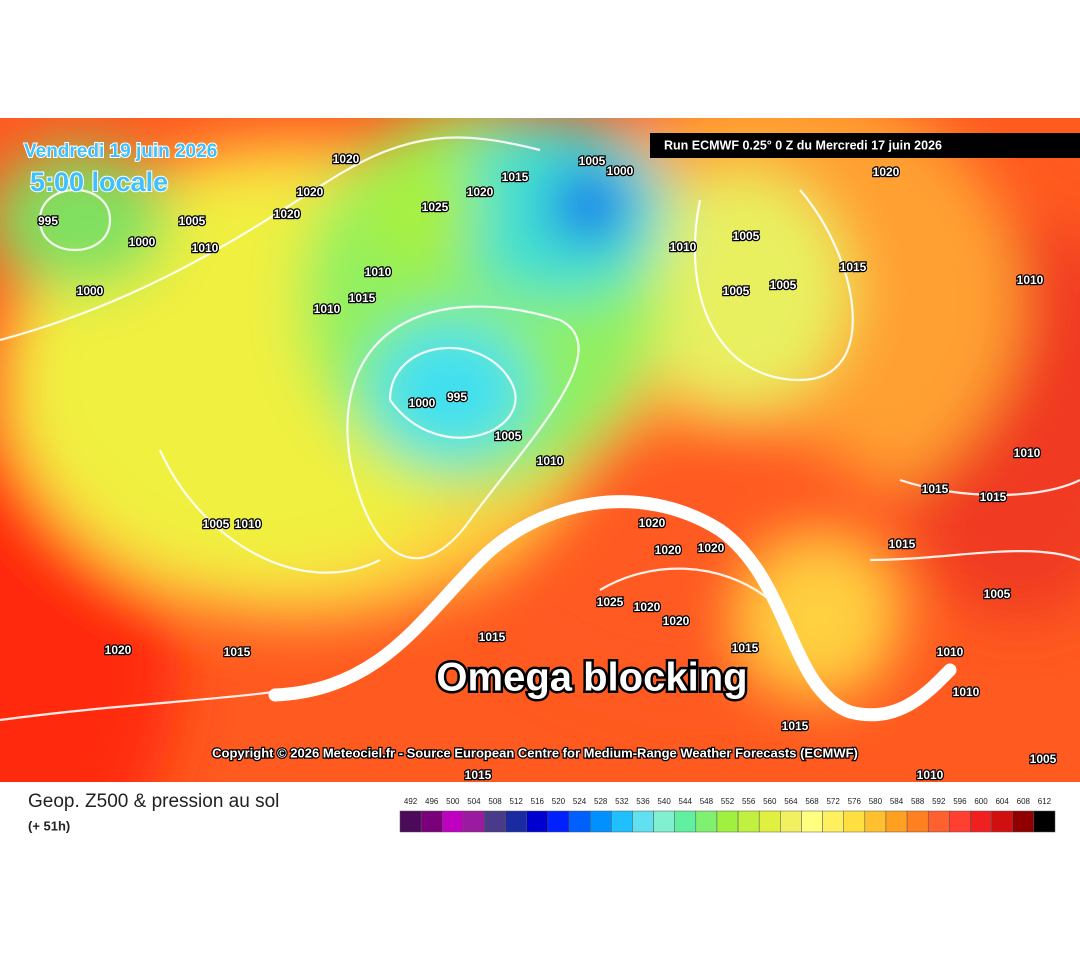 The width and height of the screenshot is (1080, 958). Describe the element at coordinates (960, 801) in the screenshot. I see `scale-label: 596` at that location.